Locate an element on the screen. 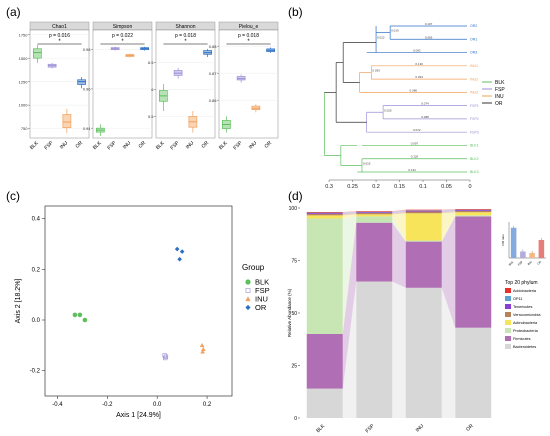 This screenshot has height=436, width=550. inset-x-label: INU is located at coordinates (530, 263).